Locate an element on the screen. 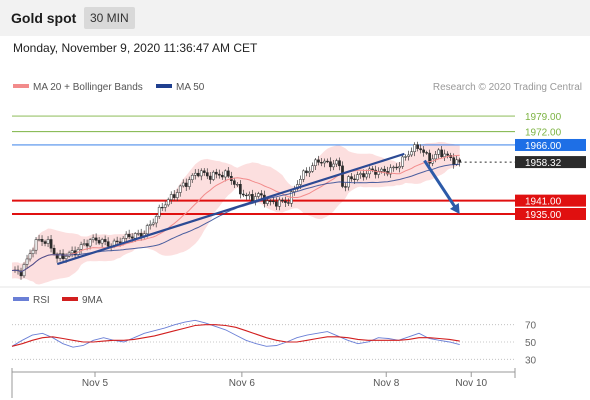 This screenshot has height=400, width=590. header-bar: Gold spot 30 MIN is located at coordinates (295, 18).